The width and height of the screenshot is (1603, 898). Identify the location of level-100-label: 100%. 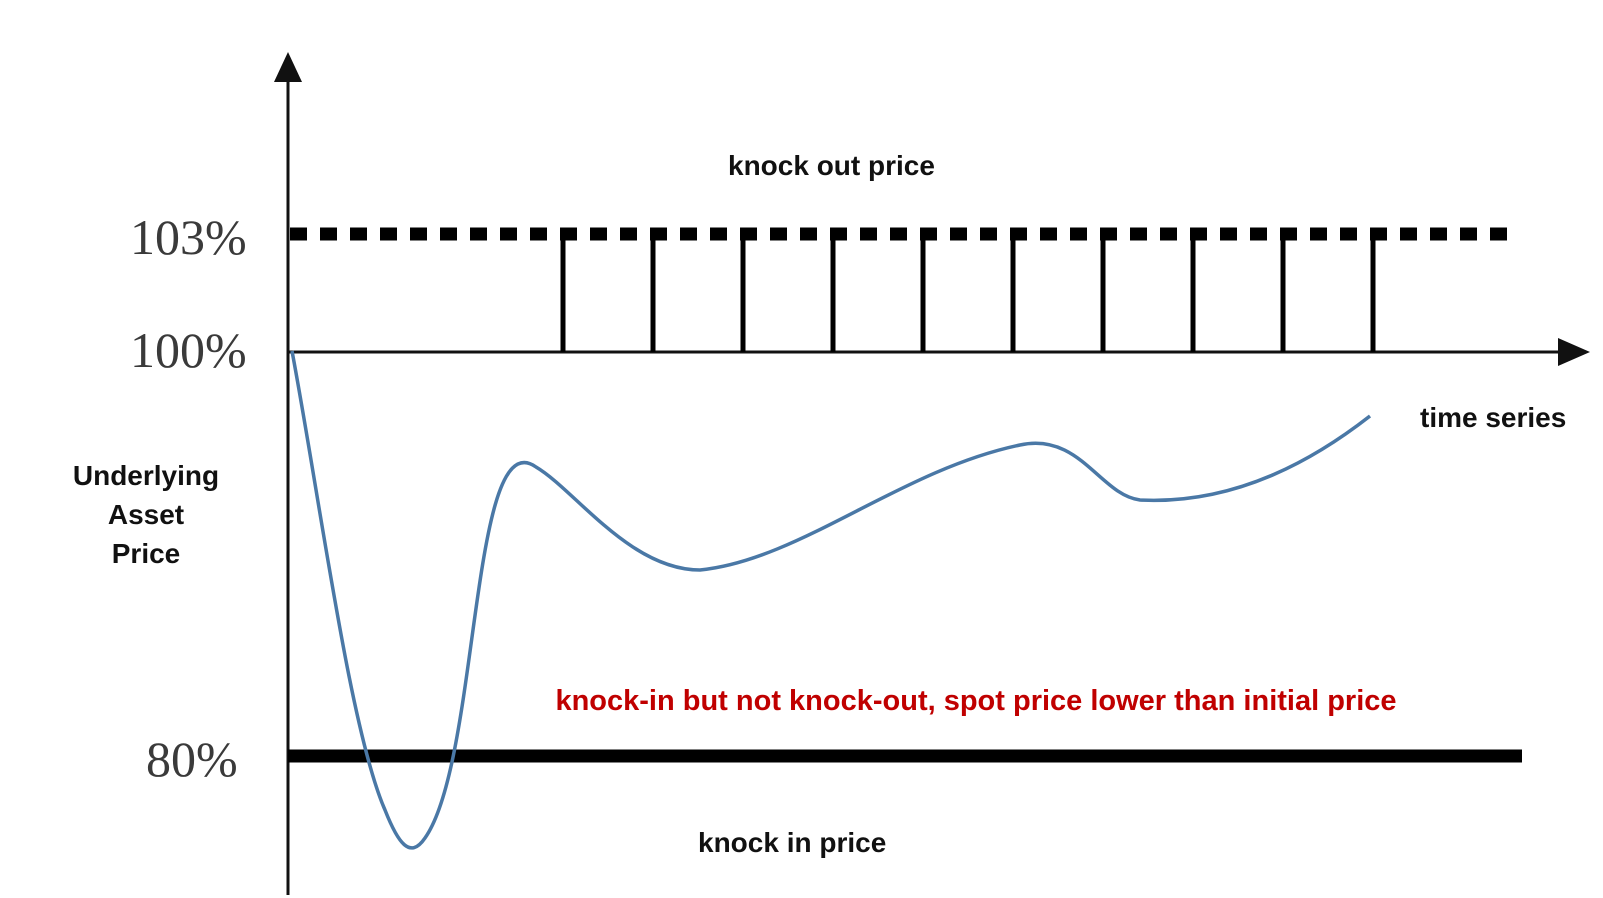
(188, 350).